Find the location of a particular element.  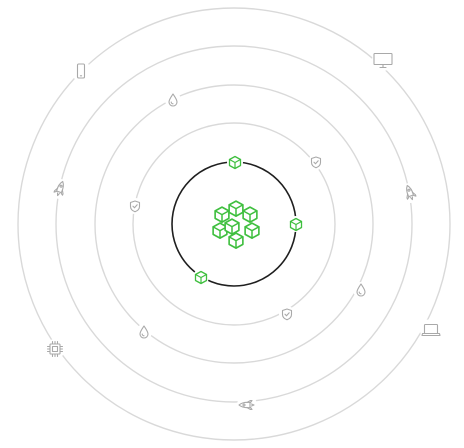

laptop-icon is located at coordinates (431, 330).